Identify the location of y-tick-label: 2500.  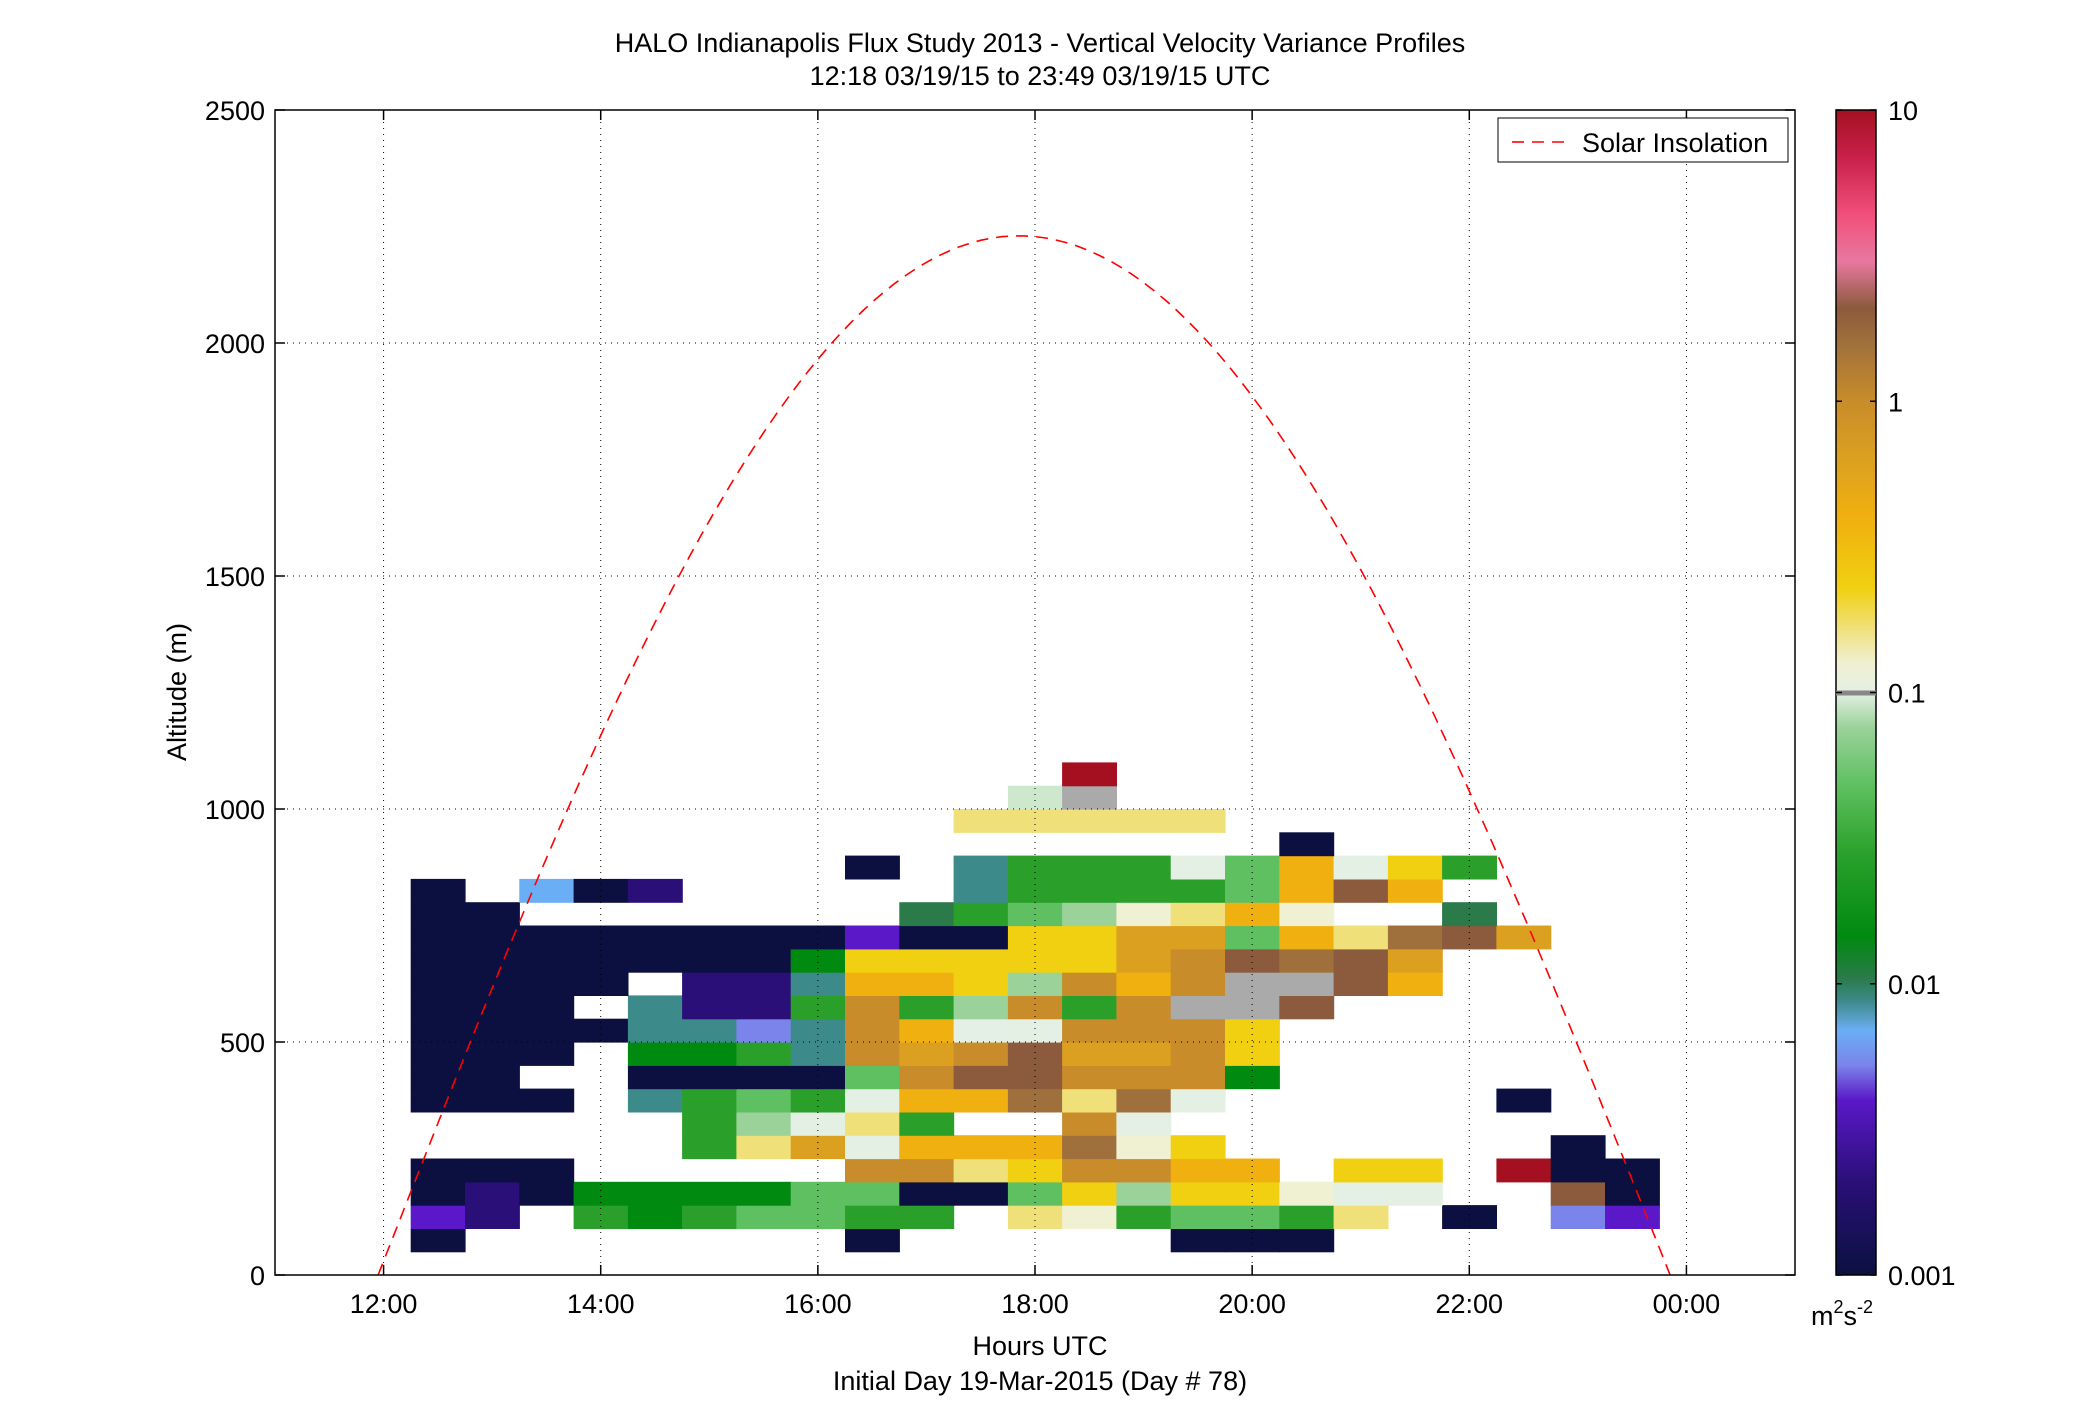
(235, 111).